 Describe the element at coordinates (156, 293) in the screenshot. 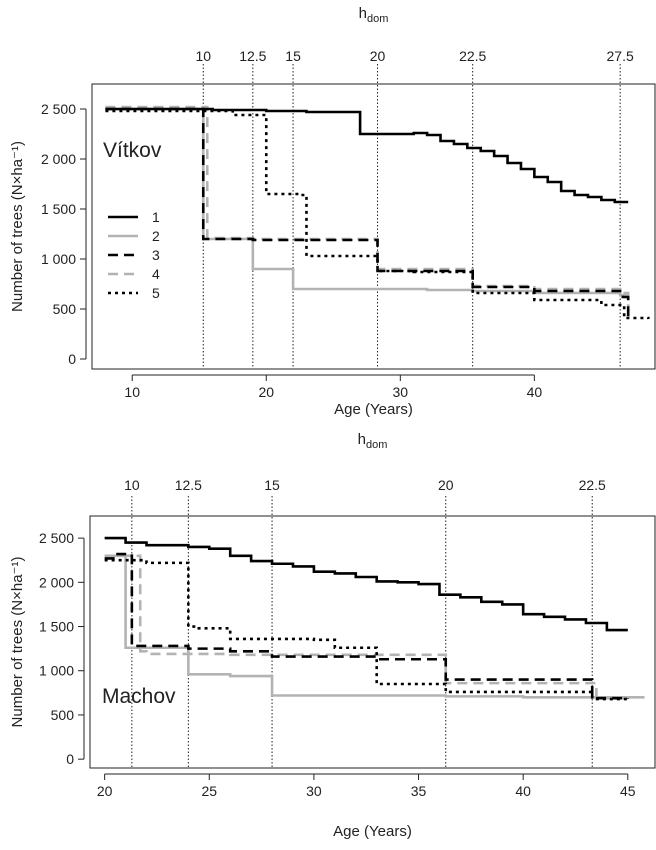

I see `legend-label: 5` at that location.